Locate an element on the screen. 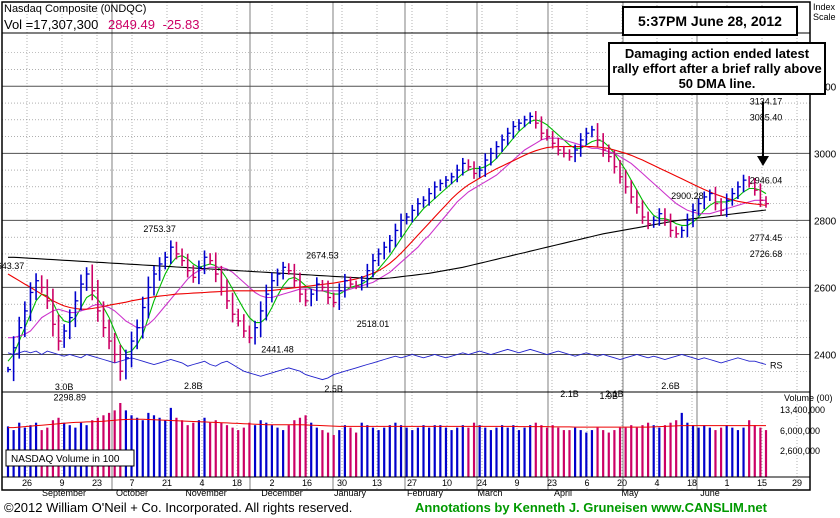 Image resolution: width=840 pixels, height=518 pixels. vol-label: Vol =17,307,300 is located at coordinates (51, 24).